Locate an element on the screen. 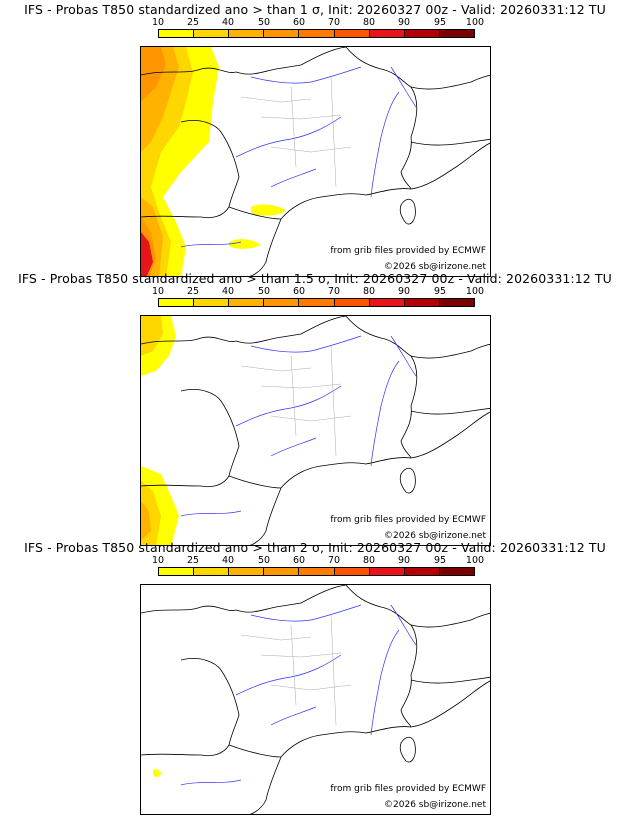  colorbar-tick: 40 is located at coordinates (228, 291).